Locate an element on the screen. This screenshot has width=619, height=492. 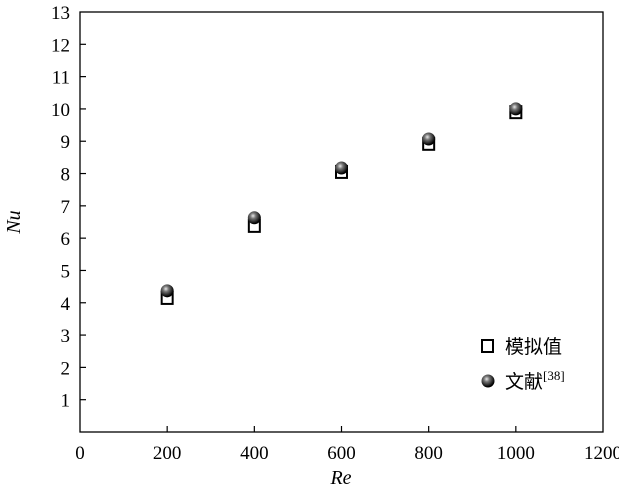
y-tick-label: 2 is located at coordinates (66, 368).